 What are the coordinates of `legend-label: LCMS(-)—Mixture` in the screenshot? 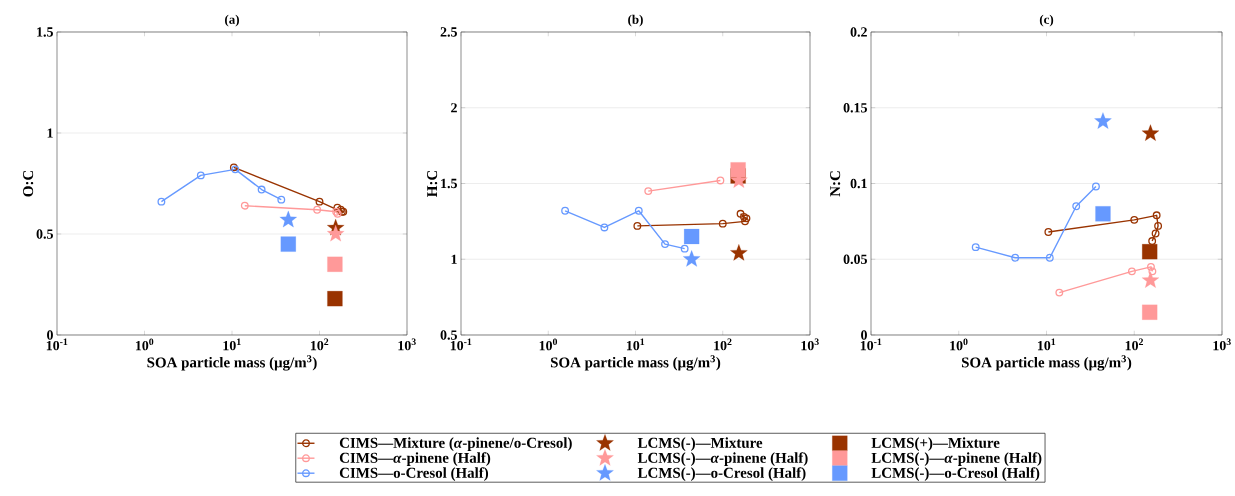 It's located at (700, 444).